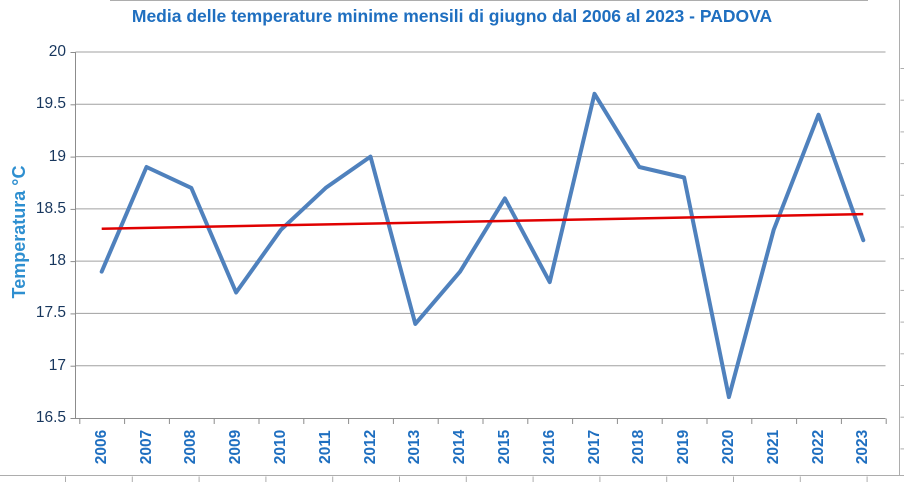 The height and width of the screenshot is (482, 904). I want to click on y-tick-label: 18, so click(57, 261).